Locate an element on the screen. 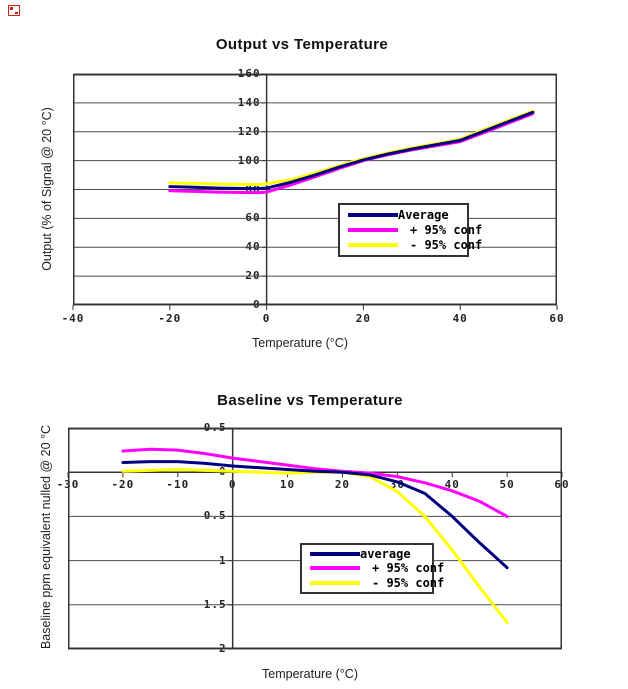 The width and height of the screenshot is (628, 689). x-tick-label: -30 is located at coordinates (68, 484).